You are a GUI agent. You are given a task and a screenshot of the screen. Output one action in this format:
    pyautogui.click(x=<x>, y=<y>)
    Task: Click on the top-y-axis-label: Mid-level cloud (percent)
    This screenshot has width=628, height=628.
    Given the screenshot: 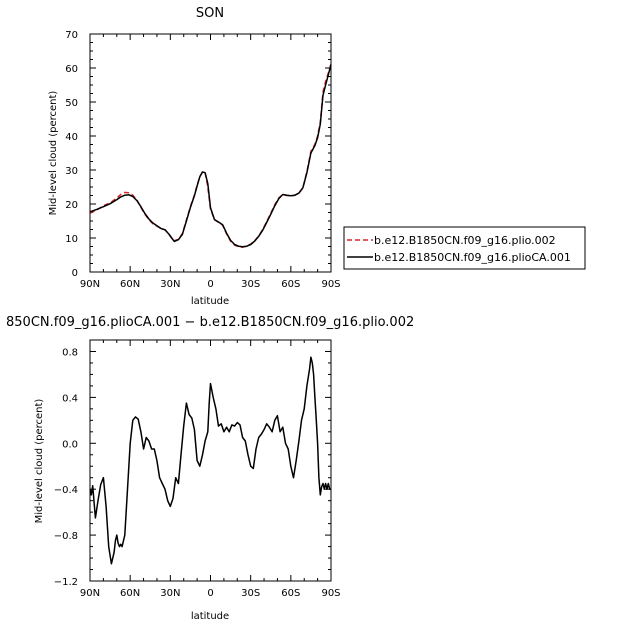 What is the action you would take?
    pyautogui.click(x=53, y=153)
    